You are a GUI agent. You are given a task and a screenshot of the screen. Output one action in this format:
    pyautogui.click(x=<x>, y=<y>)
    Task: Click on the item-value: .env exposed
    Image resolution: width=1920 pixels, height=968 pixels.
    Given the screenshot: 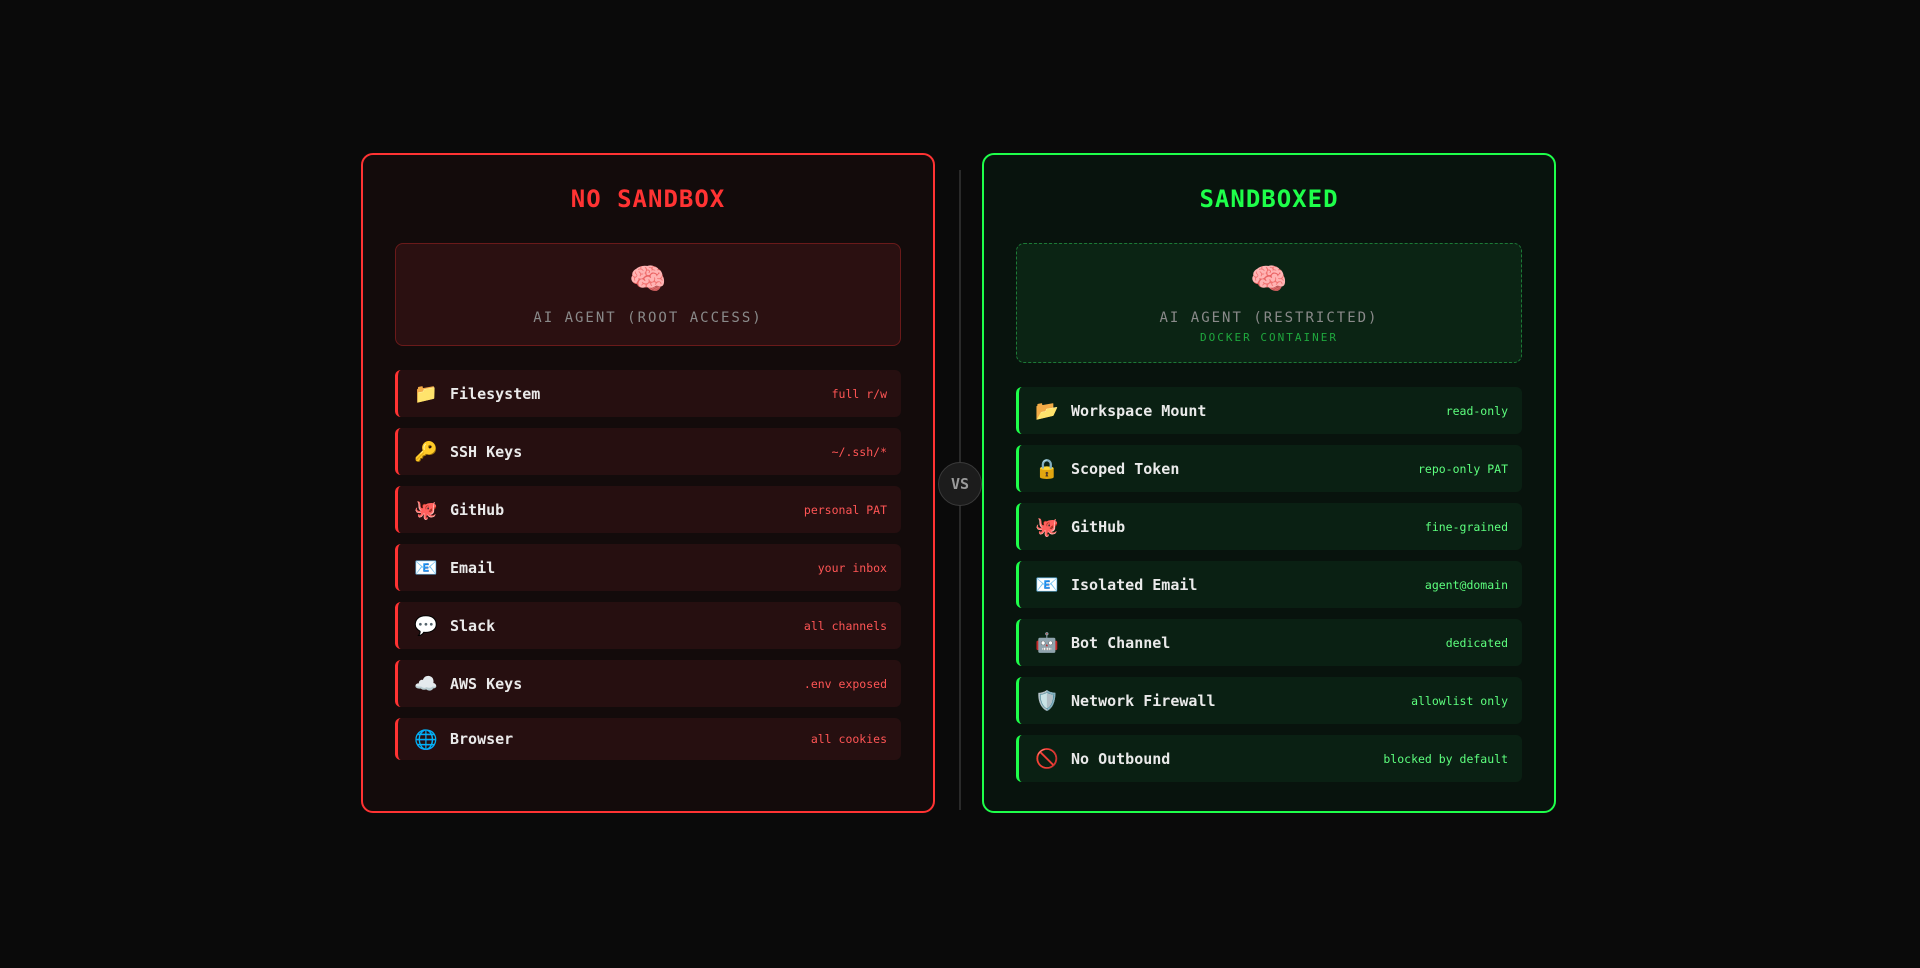 What is the action you would take?
    pyautogui.click(x=845, y=683)
    